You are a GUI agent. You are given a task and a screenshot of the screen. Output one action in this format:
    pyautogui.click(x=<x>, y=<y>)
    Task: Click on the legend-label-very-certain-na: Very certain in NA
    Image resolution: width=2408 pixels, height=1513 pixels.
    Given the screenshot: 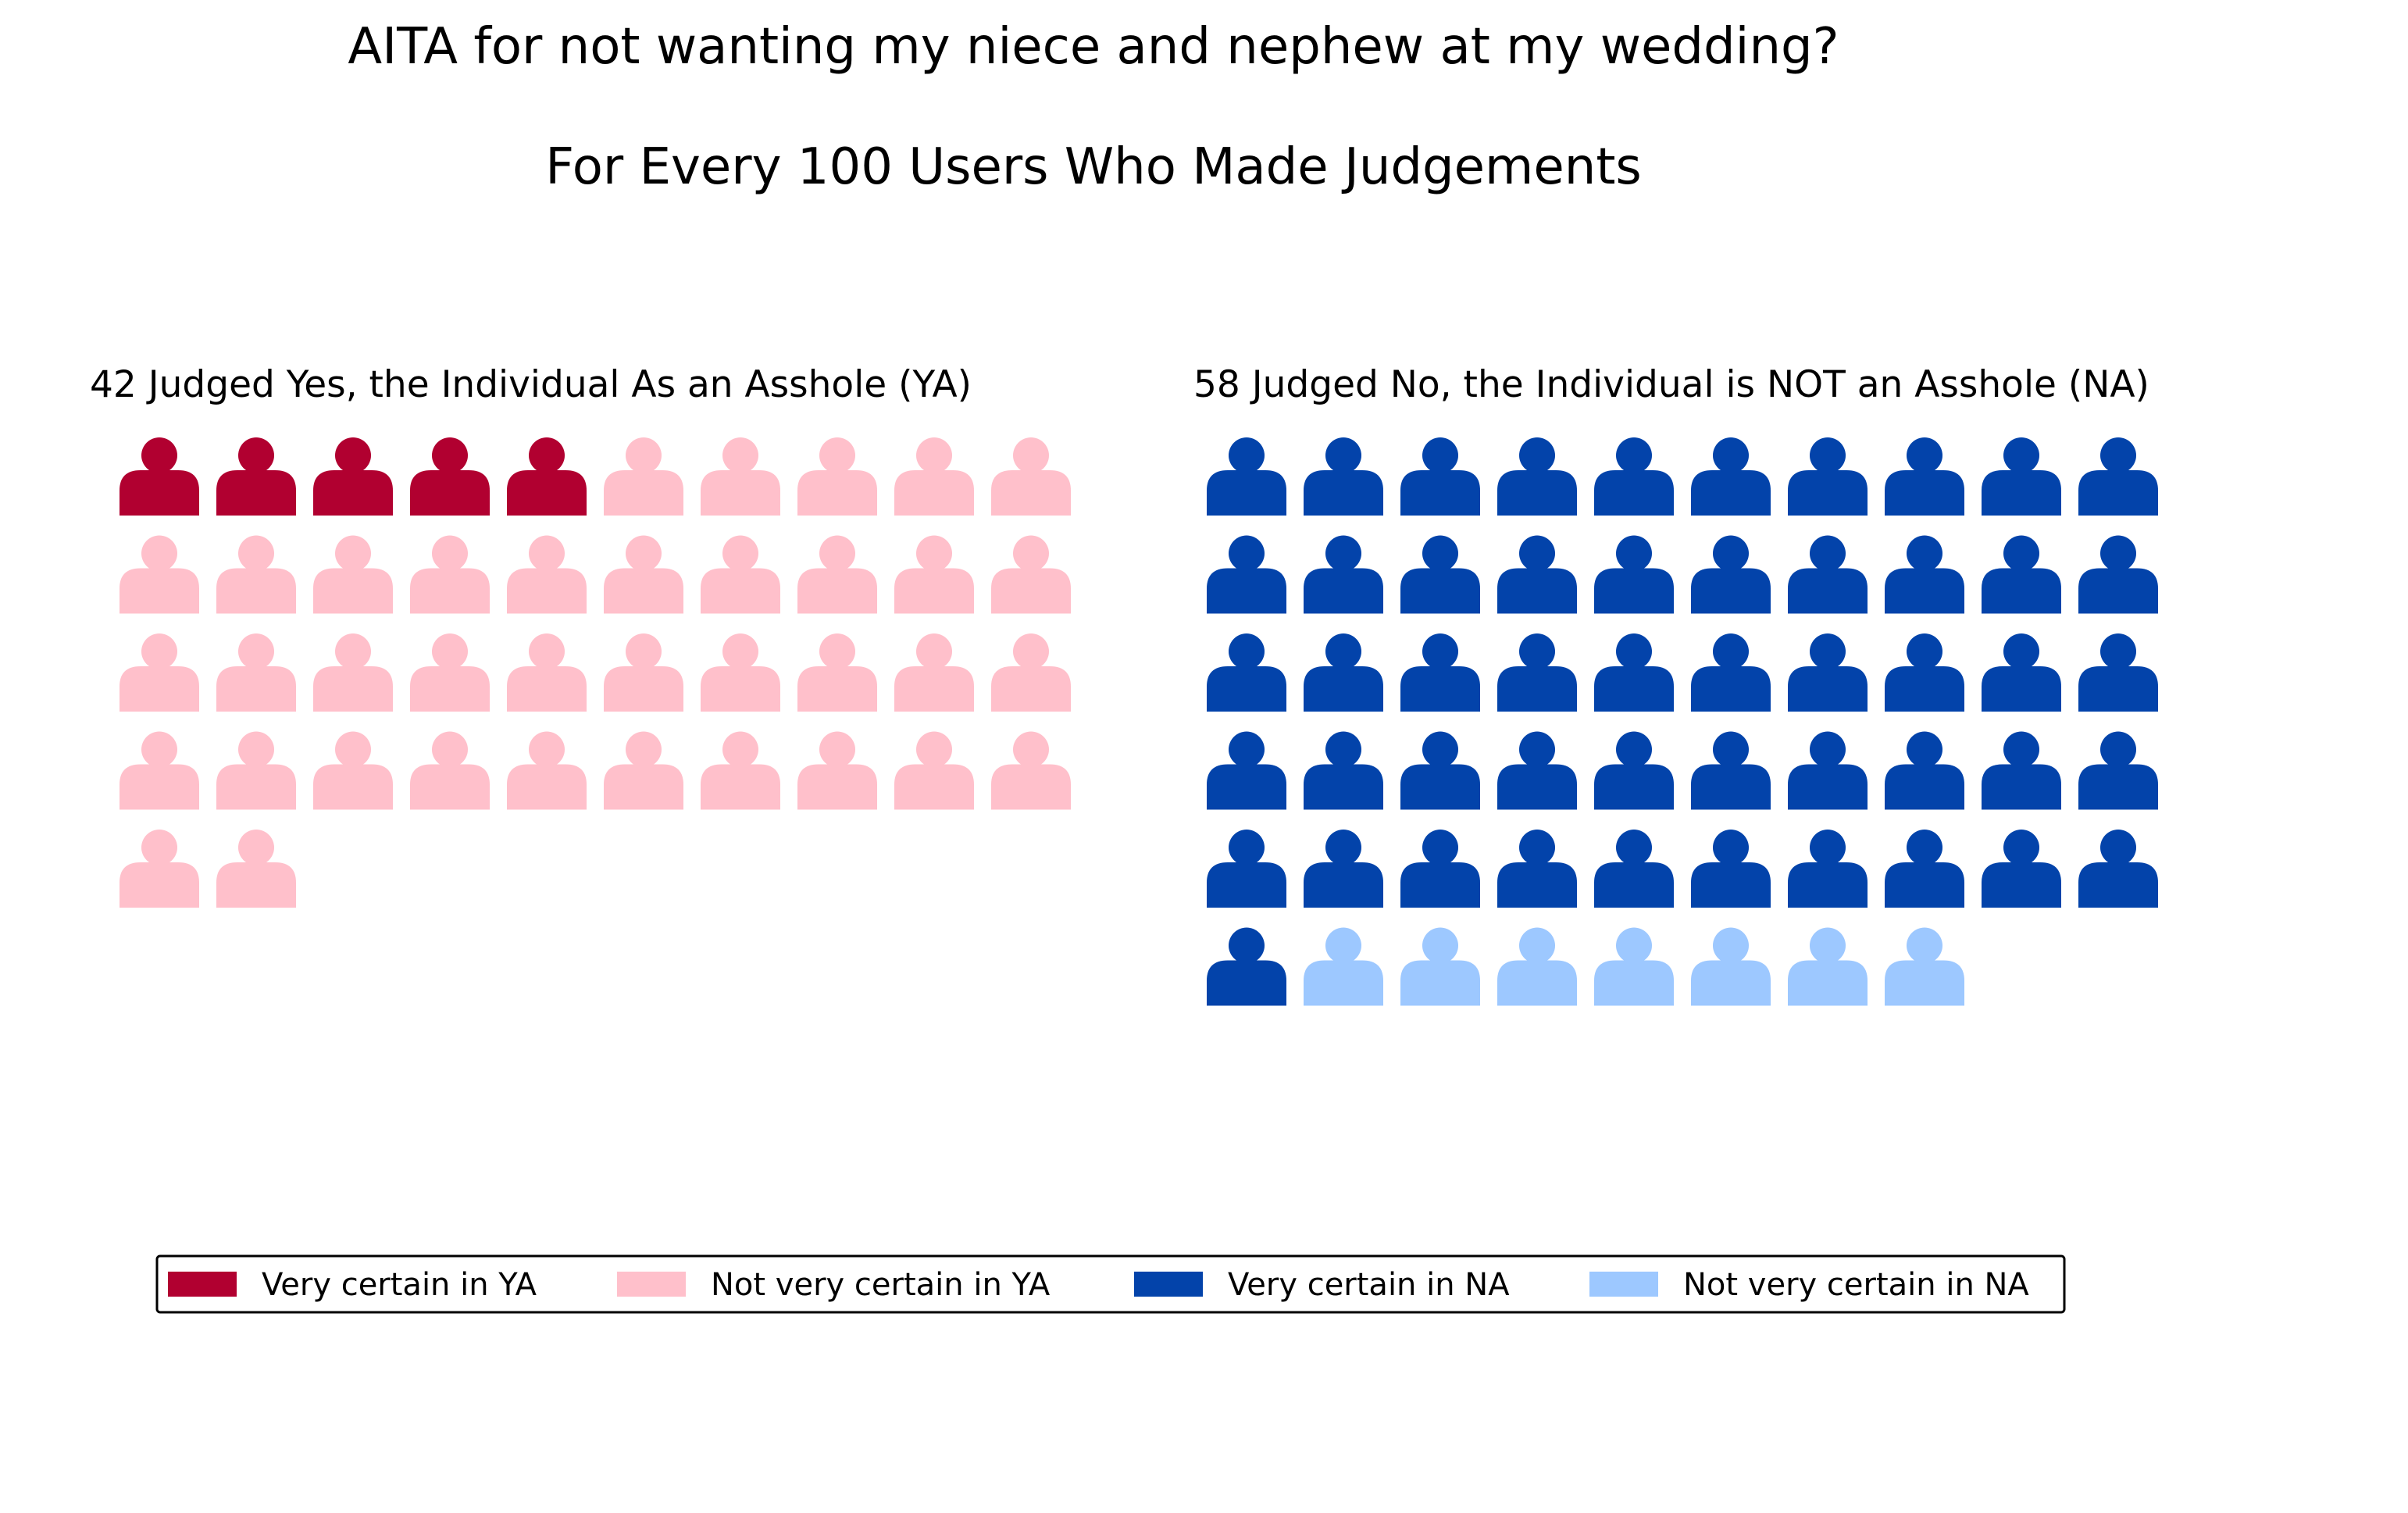 What is the action you would take?
    pyautogui.click(x=1369, y=1285)
    